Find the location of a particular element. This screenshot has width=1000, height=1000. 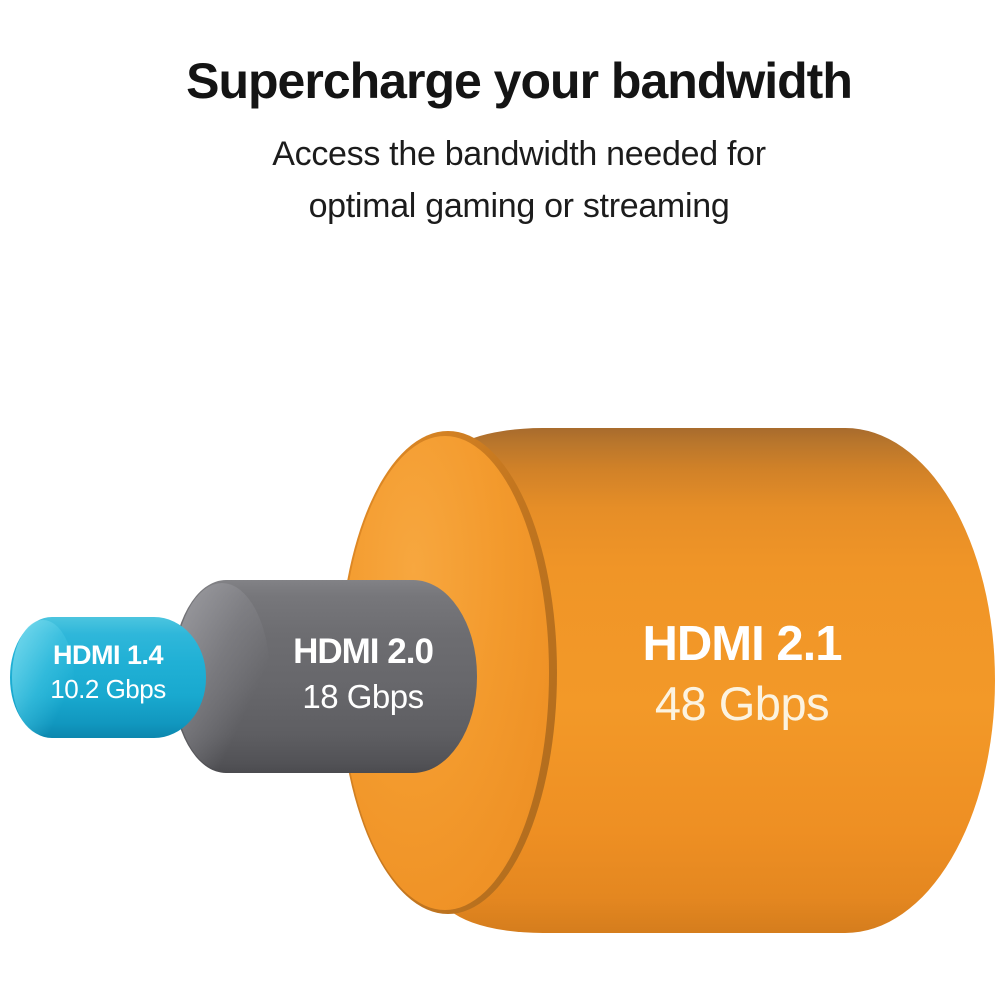

hdmi-1-4-cylinder-cap is located at coordinates (43, 677).